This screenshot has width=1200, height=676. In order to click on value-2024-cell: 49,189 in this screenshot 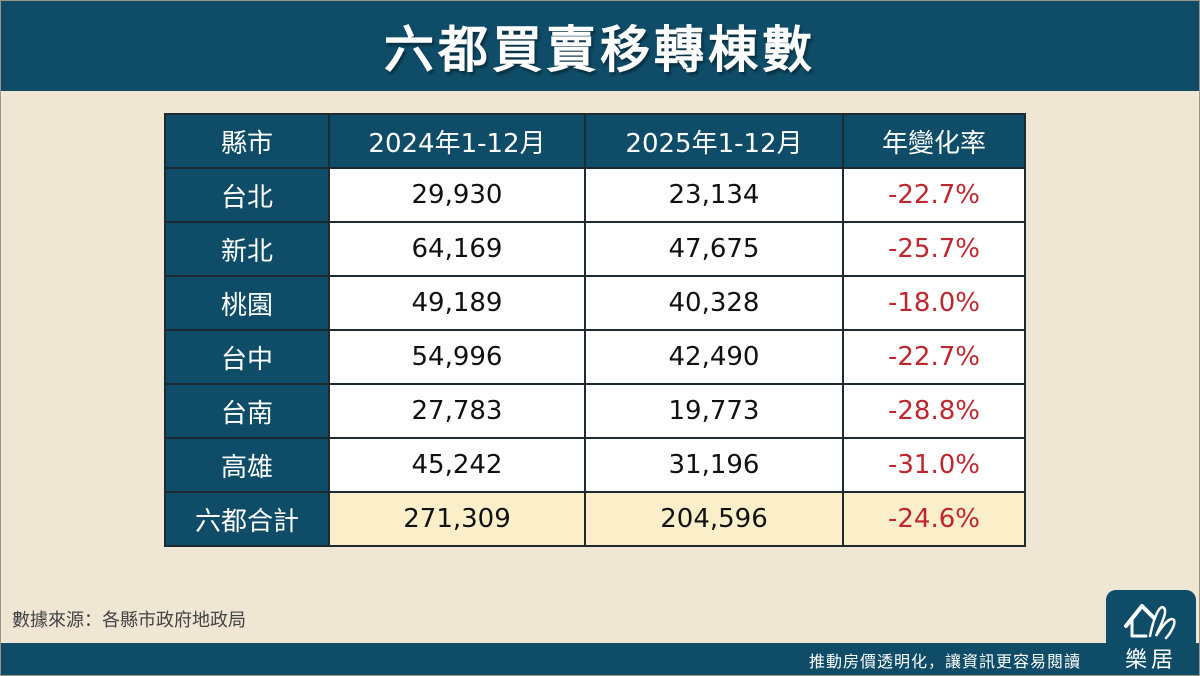, I will do `click(457, 303)`.